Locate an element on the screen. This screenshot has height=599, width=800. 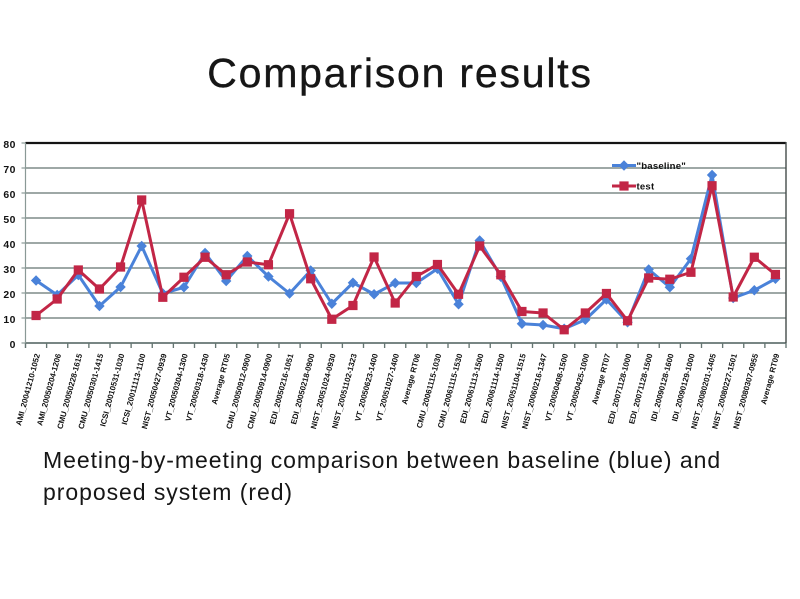
svg-text: 40 is located at coordinates (9, 245).